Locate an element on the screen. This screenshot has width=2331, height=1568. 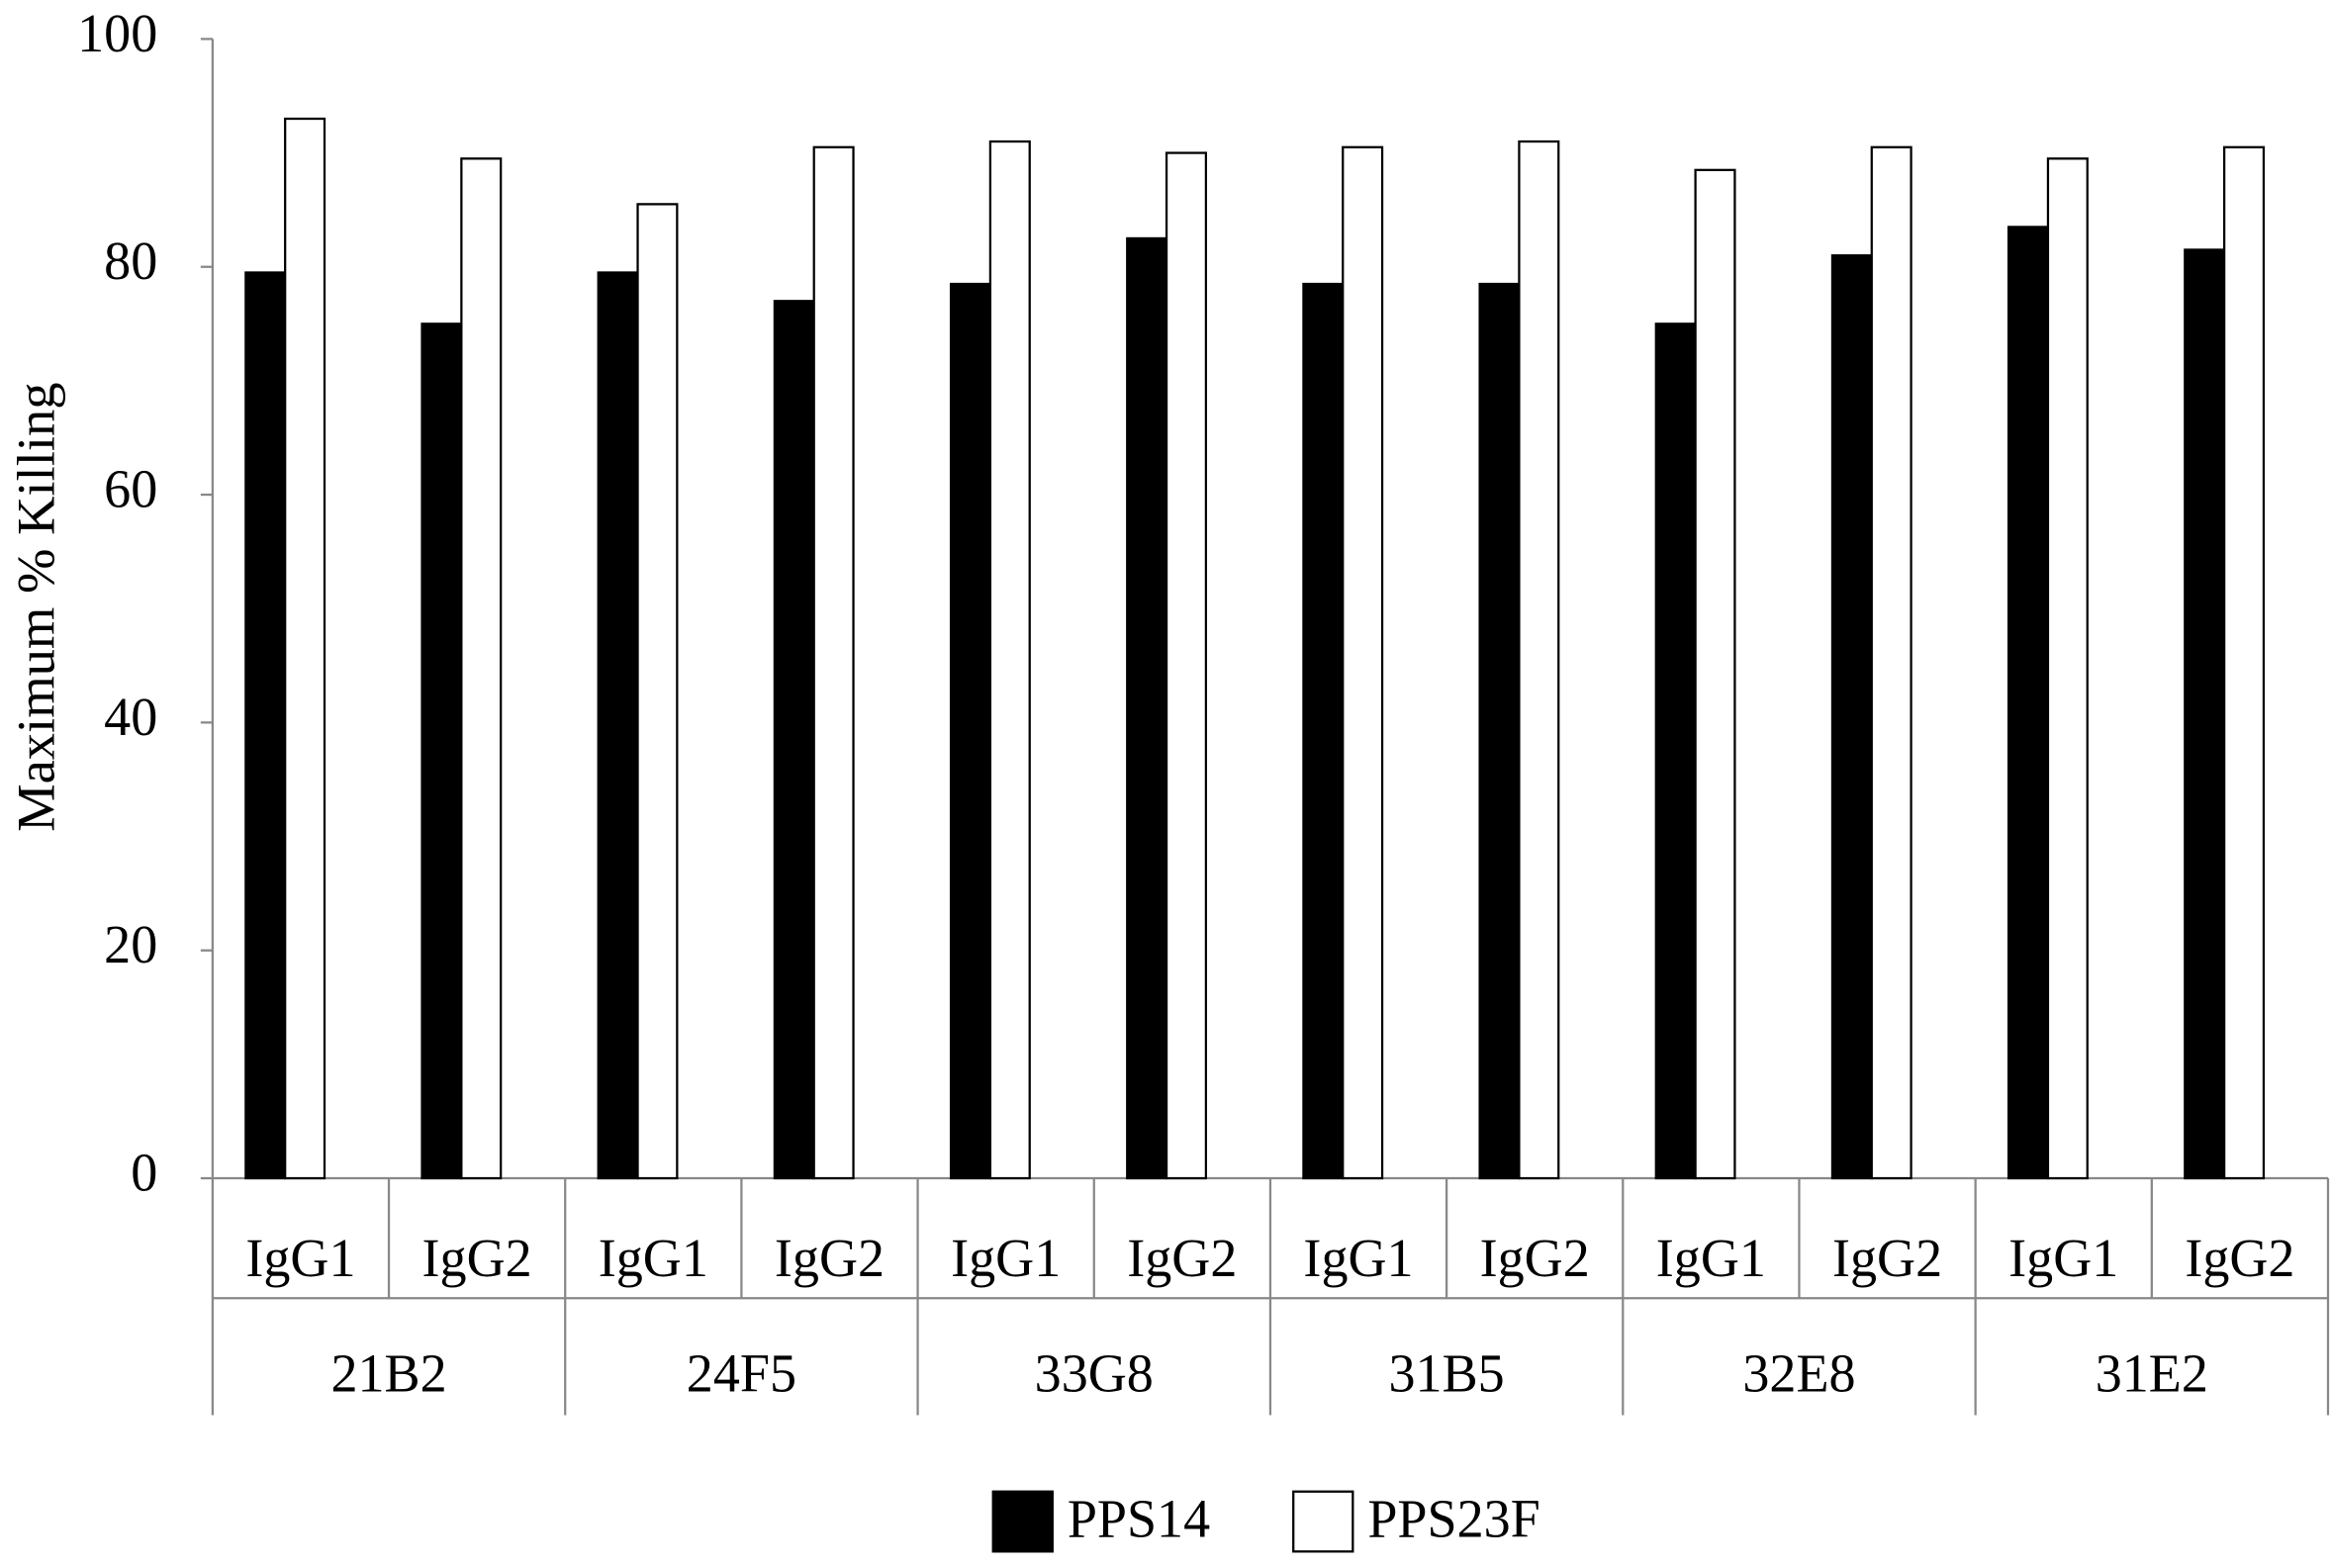
group-label: 31E2 is located at coordinates (2152, 1373).